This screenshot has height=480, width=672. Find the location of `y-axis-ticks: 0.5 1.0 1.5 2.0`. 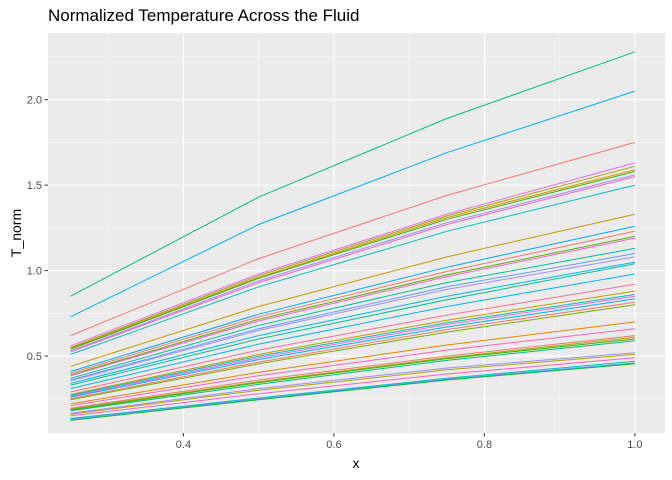

y-axis-ticks: 0.5 1.0 1.5 2.0 is located at coordinates (37, 229).